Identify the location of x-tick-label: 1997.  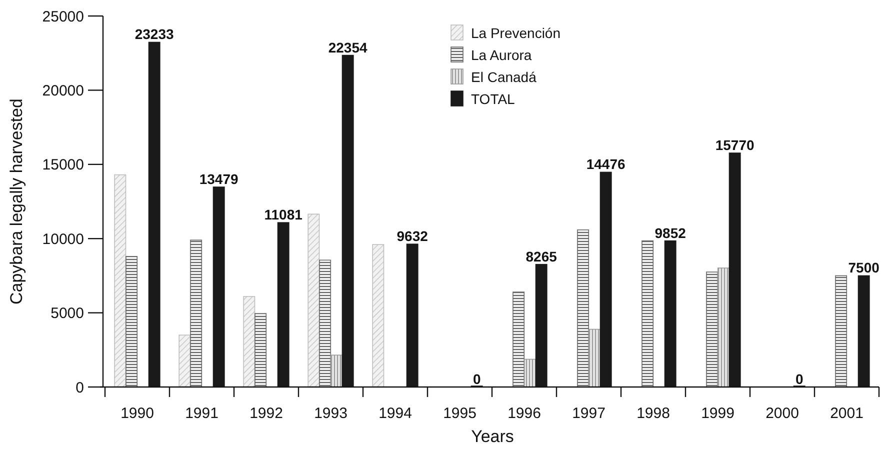
(589, 413).